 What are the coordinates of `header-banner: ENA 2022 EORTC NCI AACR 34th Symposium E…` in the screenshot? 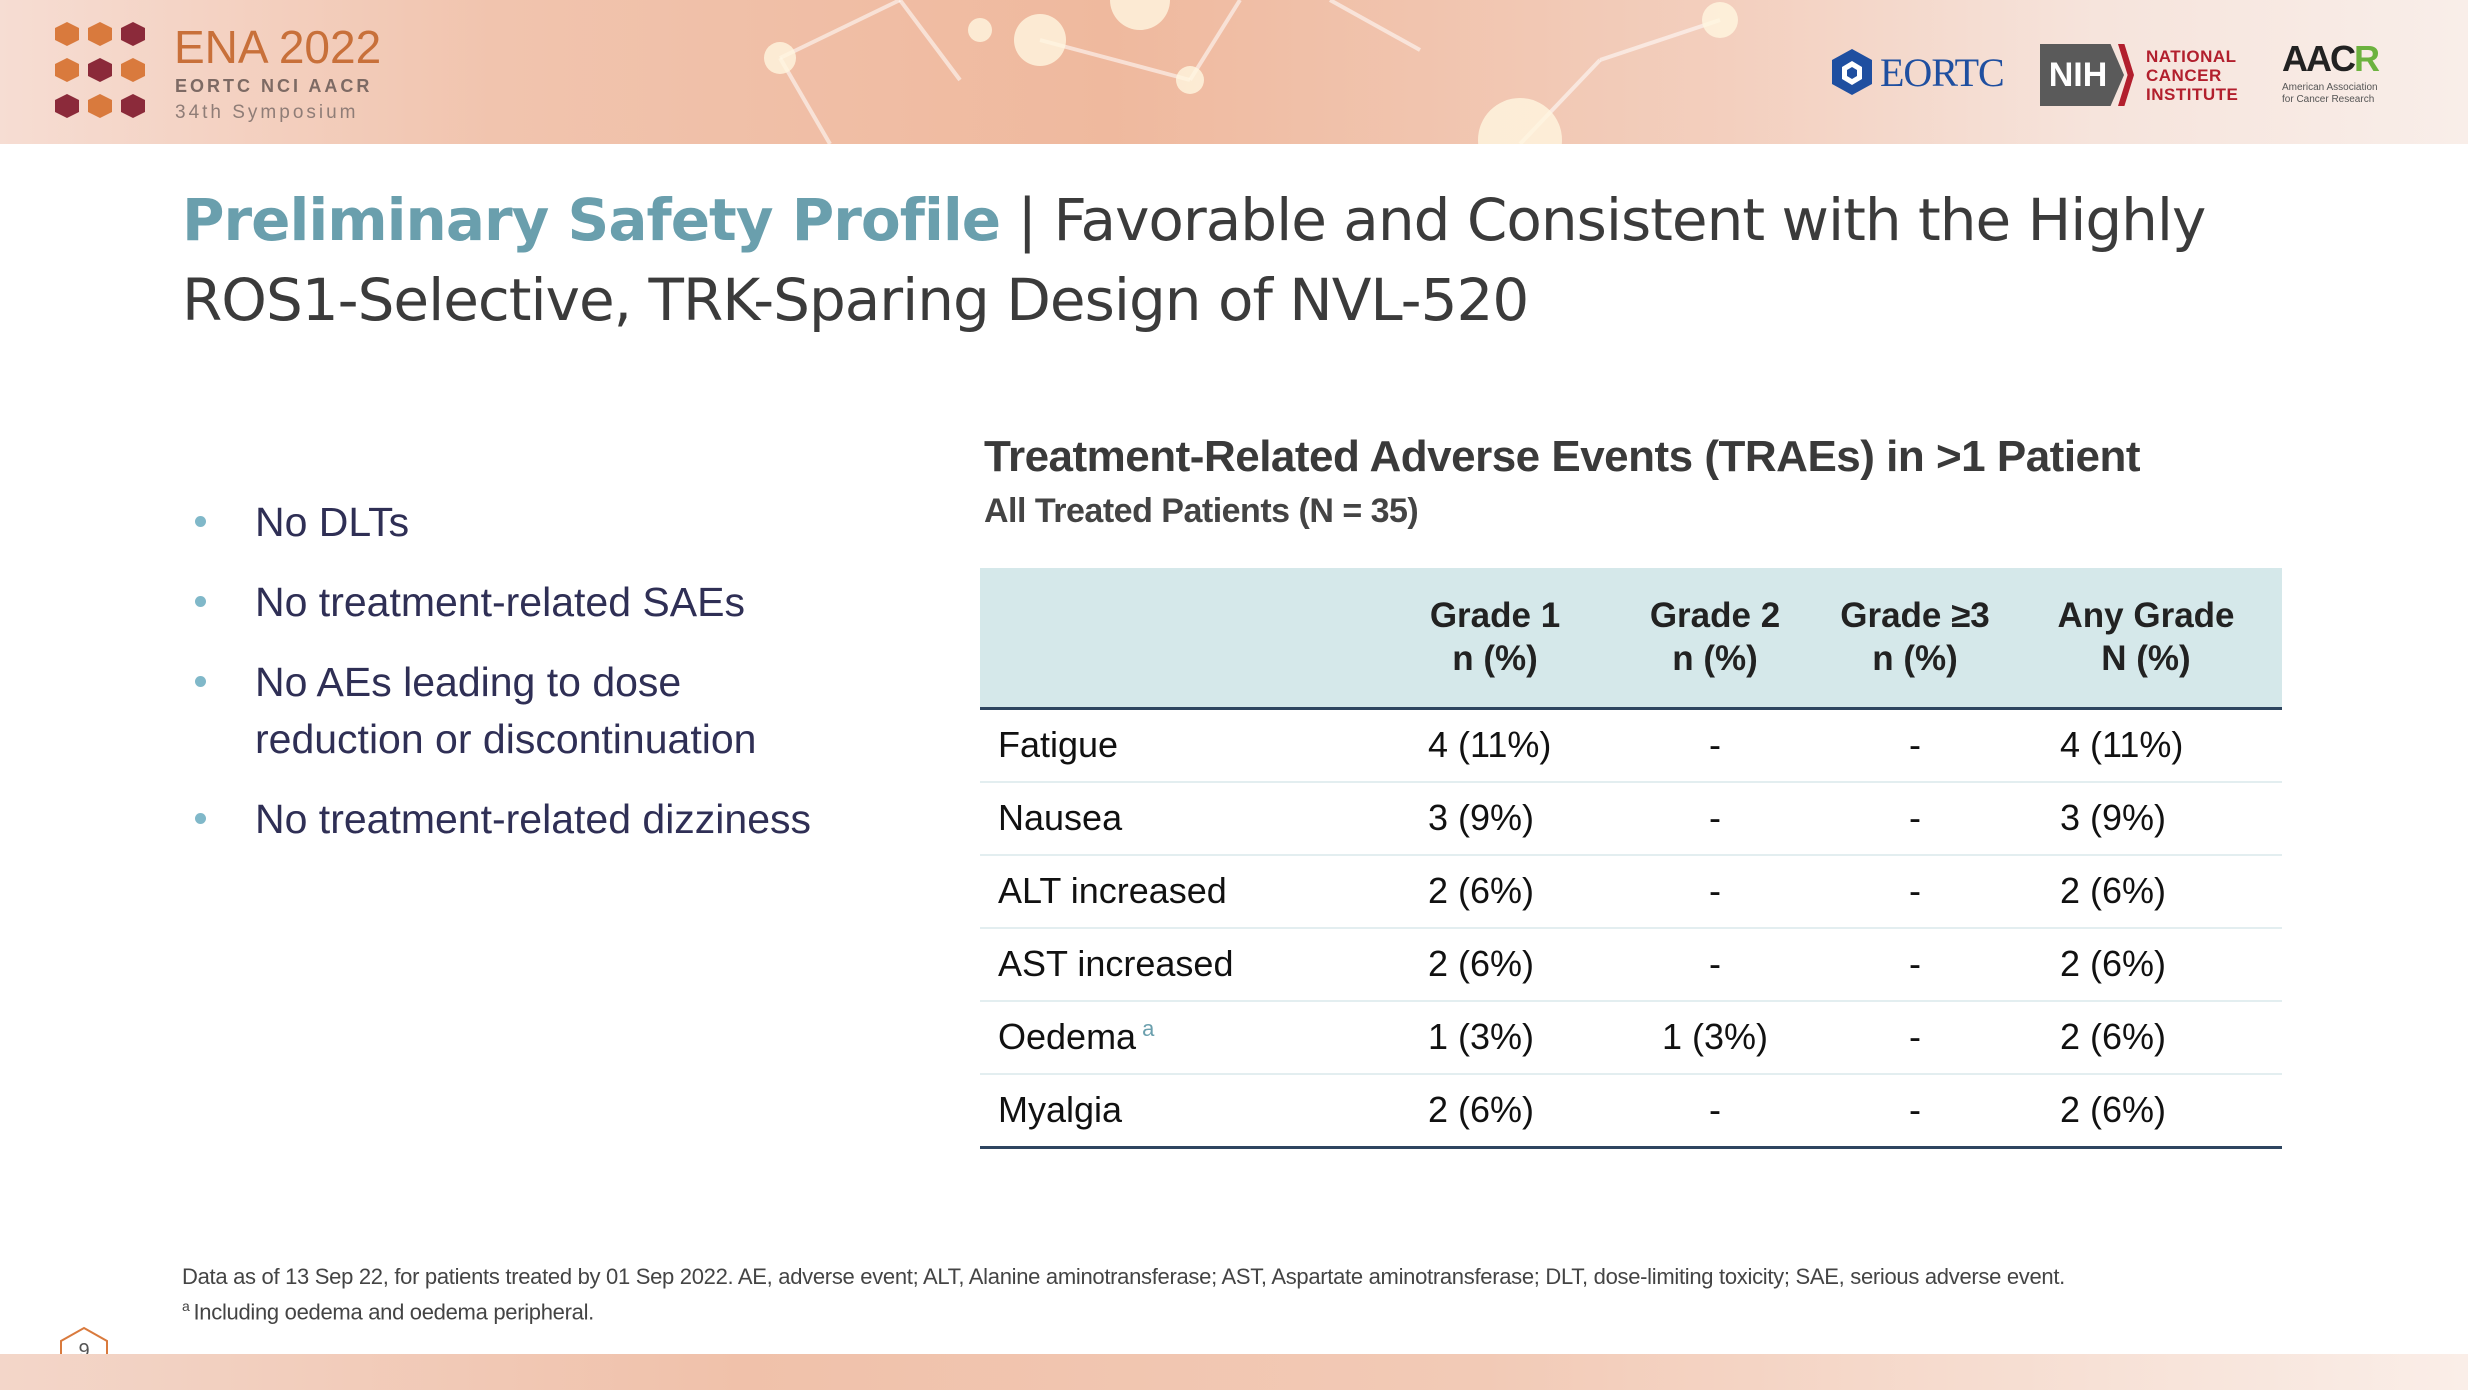 It's located at (1234, 72).